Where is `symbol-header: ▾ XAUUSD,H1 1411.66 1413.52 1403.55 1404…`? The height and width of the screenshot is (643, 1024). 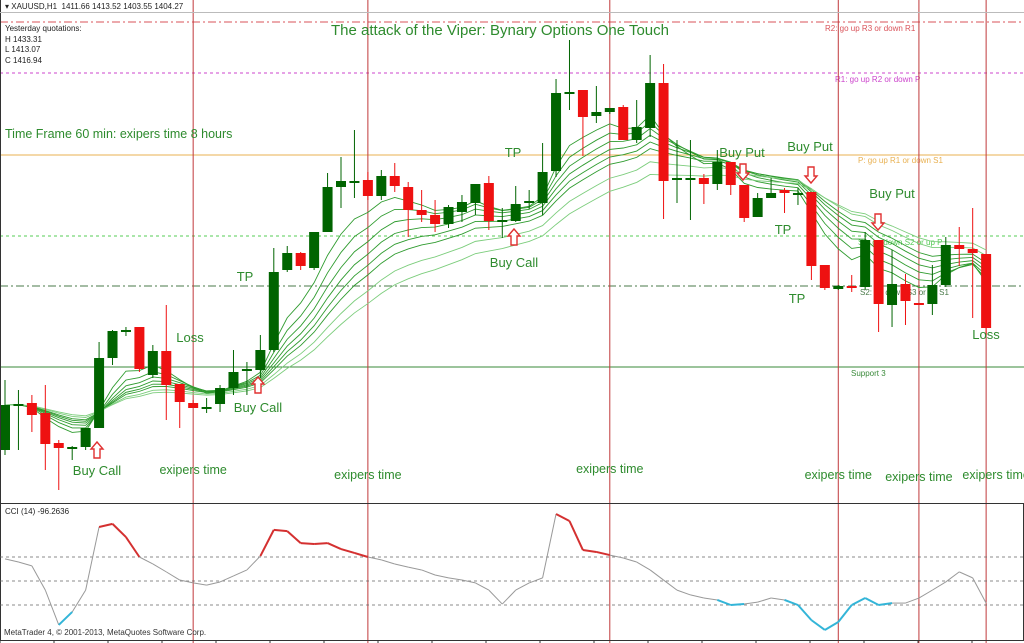 symbol-header: ▾ XAUUSD,H1 1411.66 1413.52 1403.55 1404… is located at coordinates (94, 6).